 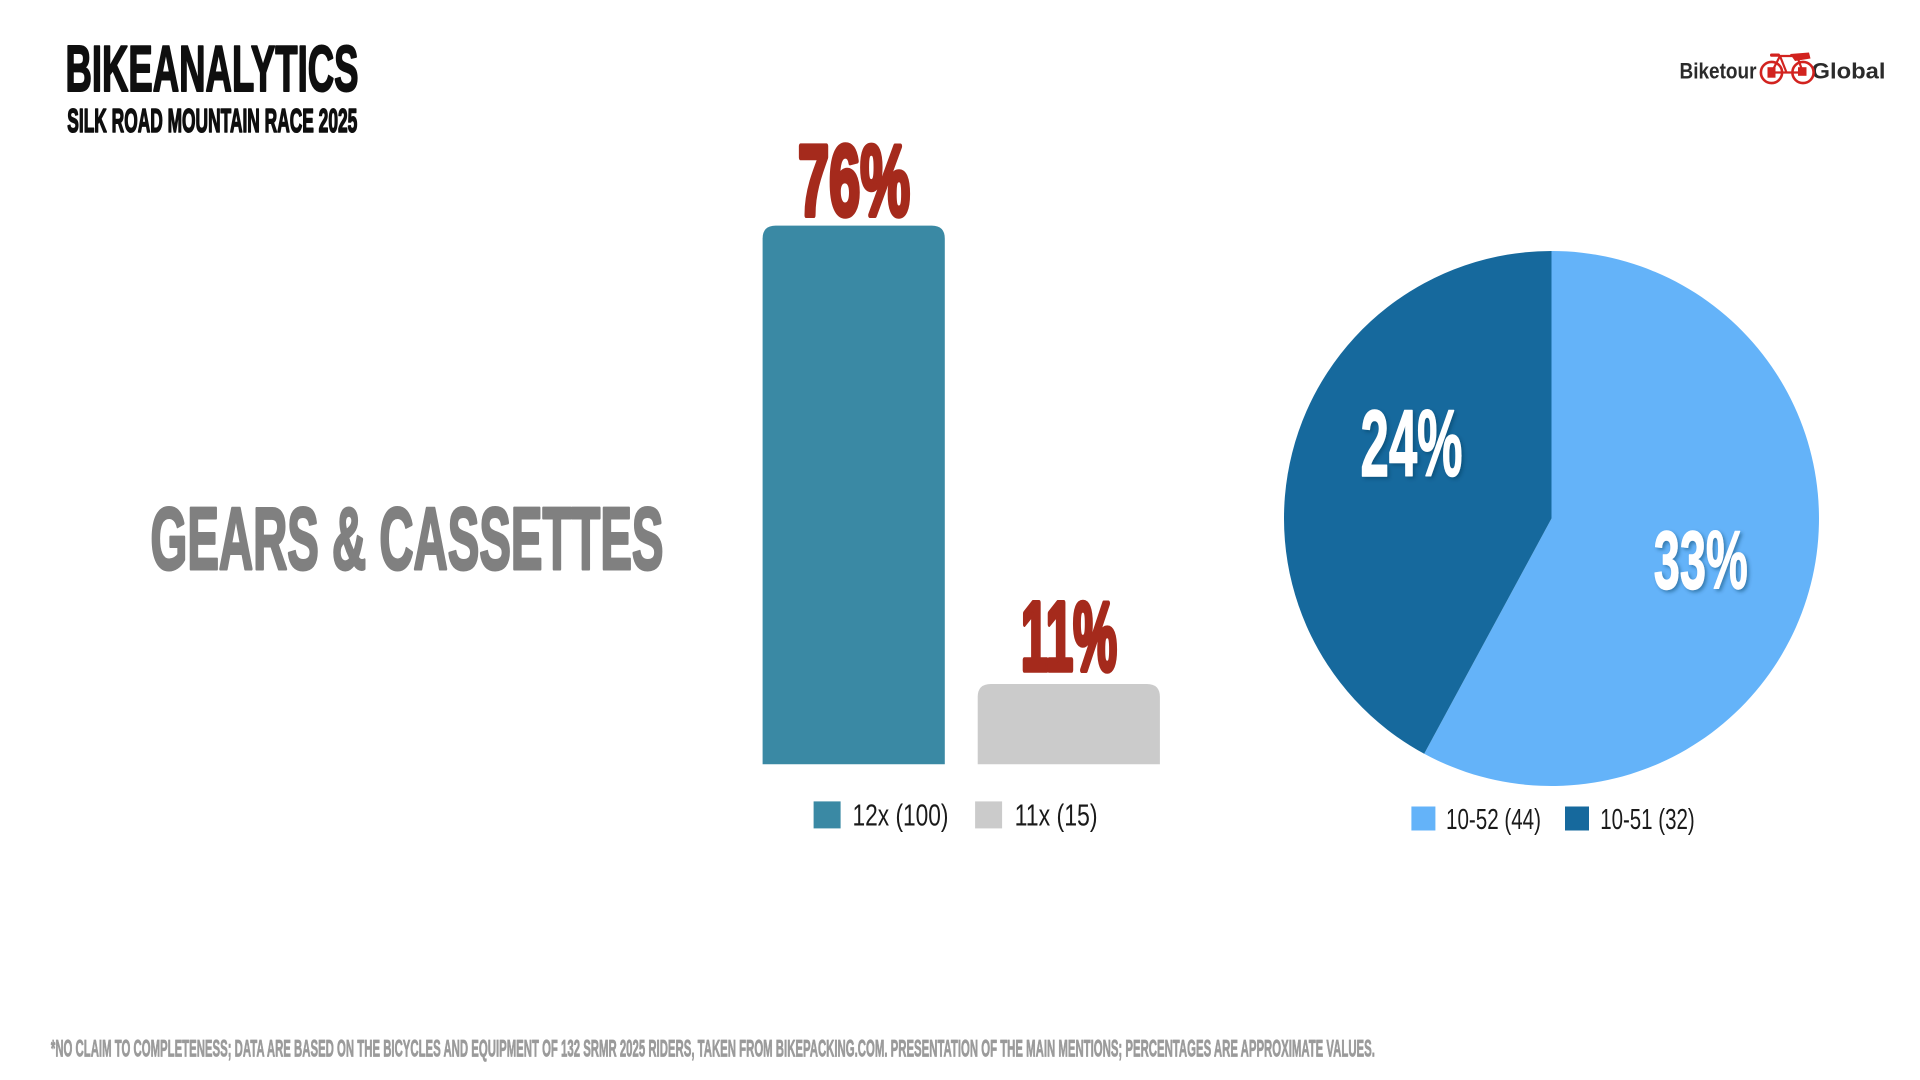 I want to click on svg-text: SILK ROAD MOUNTAIN RACE 2025, so click(x=212, y=121).